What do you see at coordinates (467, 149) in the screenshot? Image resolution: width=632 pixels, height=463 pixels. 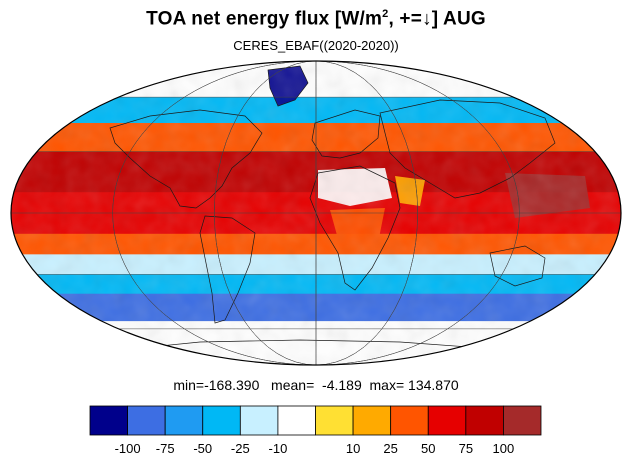 I see `coast-asia` at bounding box center [467, 149].